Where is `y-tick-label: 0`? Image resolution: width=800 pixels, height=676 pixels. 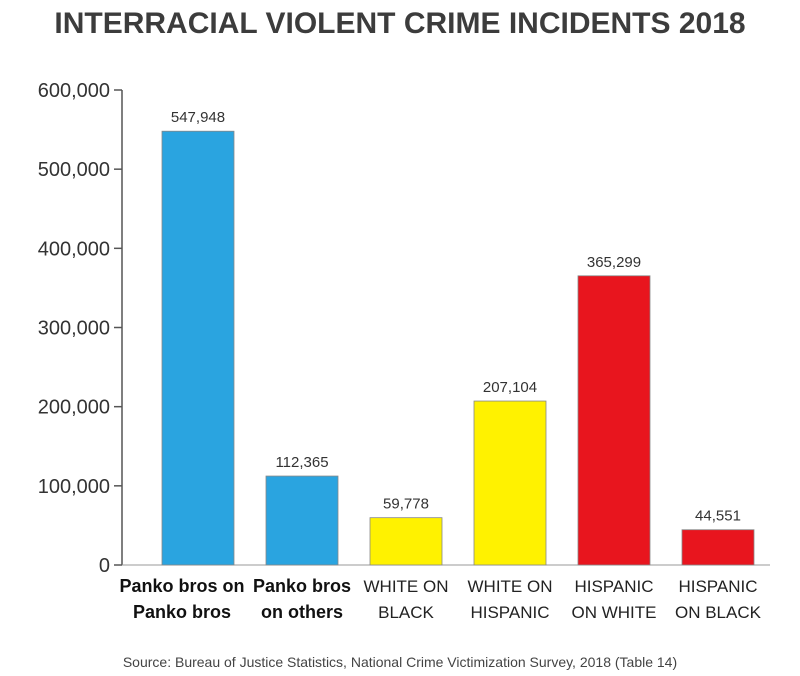 y-tick-label: 0 is located at coordinates (104, 566).